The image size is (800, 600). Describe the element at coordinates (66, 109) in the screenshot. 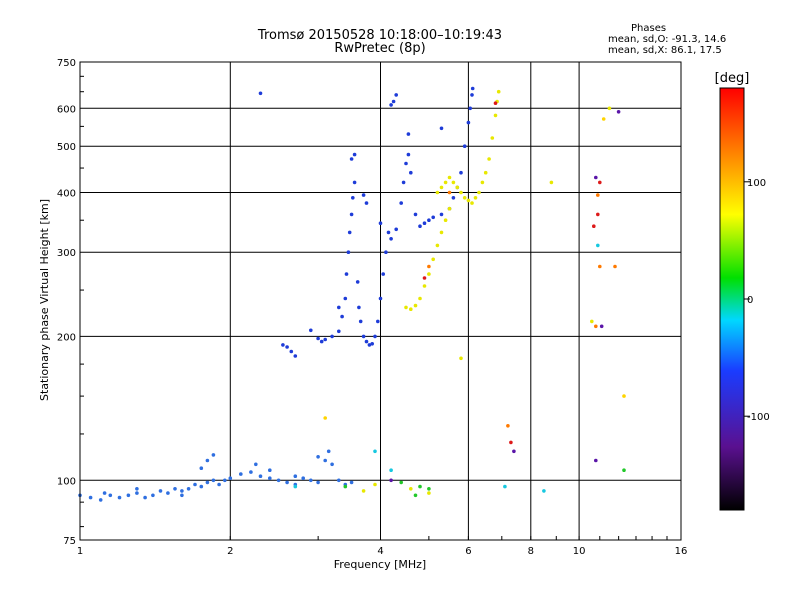

I see `y-tick-label: 600` at that location.